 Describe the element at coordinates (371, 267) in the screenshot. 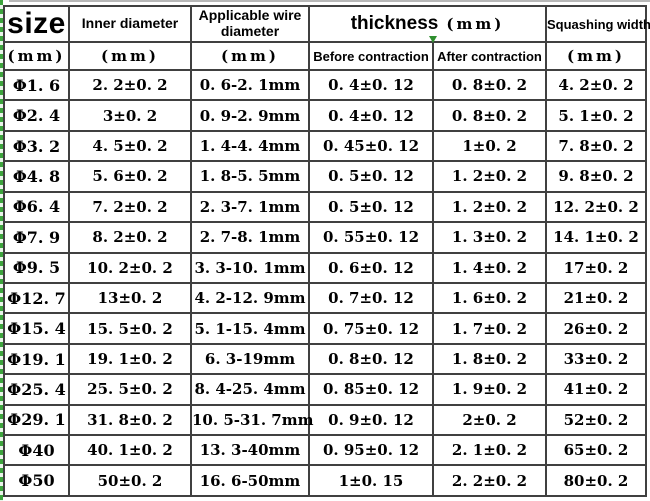

I see `cell: 0. 6±0. 12` at that location.